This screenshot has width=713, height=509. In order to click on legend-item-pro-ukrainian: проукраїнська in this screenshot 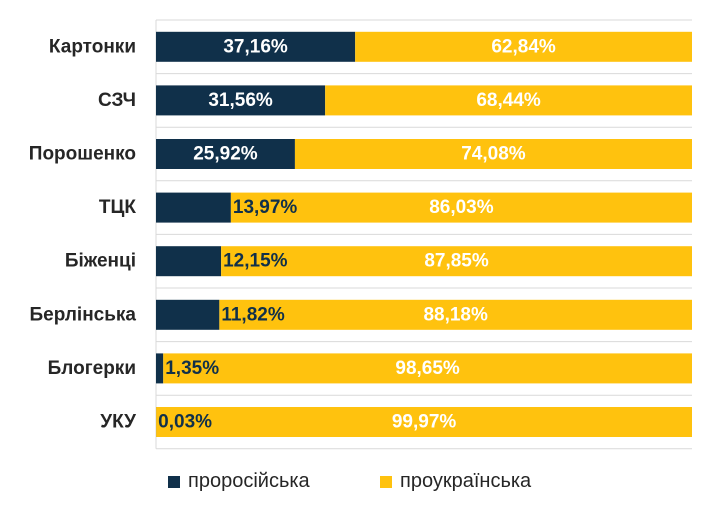, I will do `click(455, 481)`.